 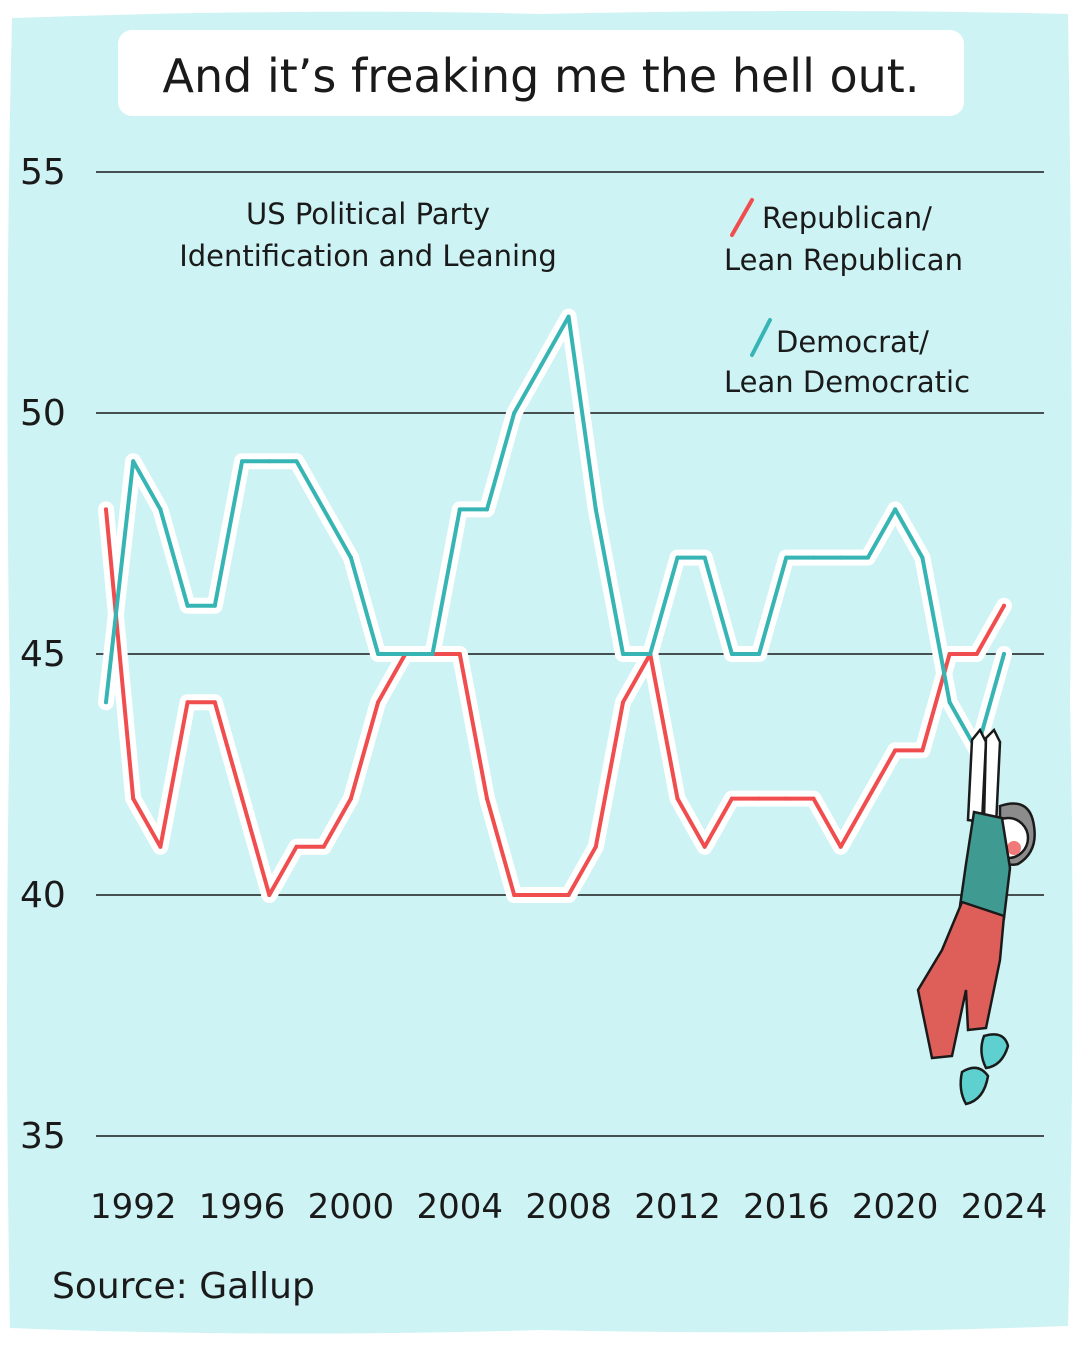 What do you see at coordinates (731, 798) in the screenshot?
I see `republican-point-2014` at bounding box center [731, 798].